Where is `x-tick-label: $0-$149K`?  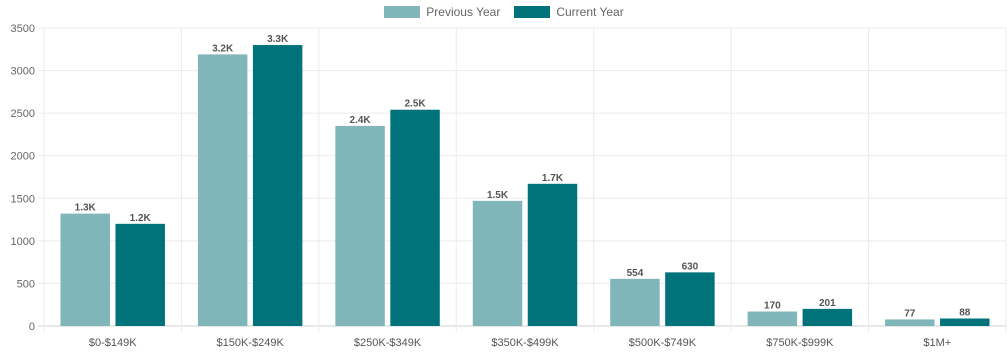
x-tick-label: $0-$149K is located at coordinates (113, 343).